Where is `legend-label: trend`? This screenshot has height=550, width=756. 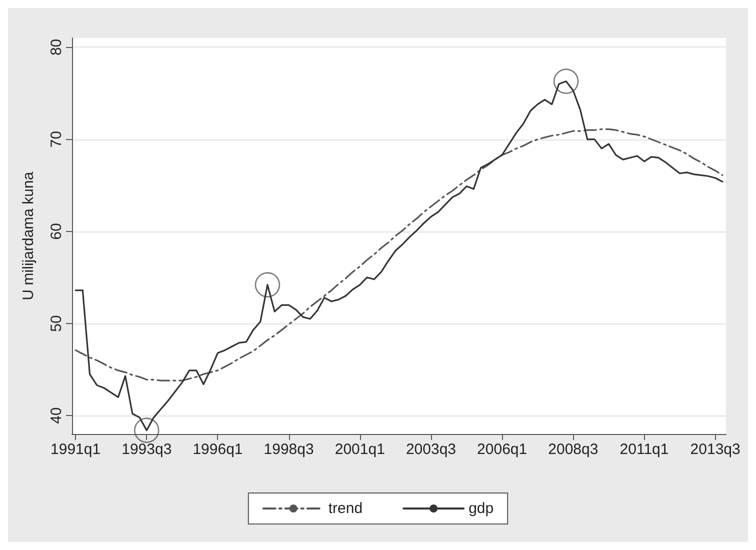 legend-label: trend is located at coordinates (345, 508).